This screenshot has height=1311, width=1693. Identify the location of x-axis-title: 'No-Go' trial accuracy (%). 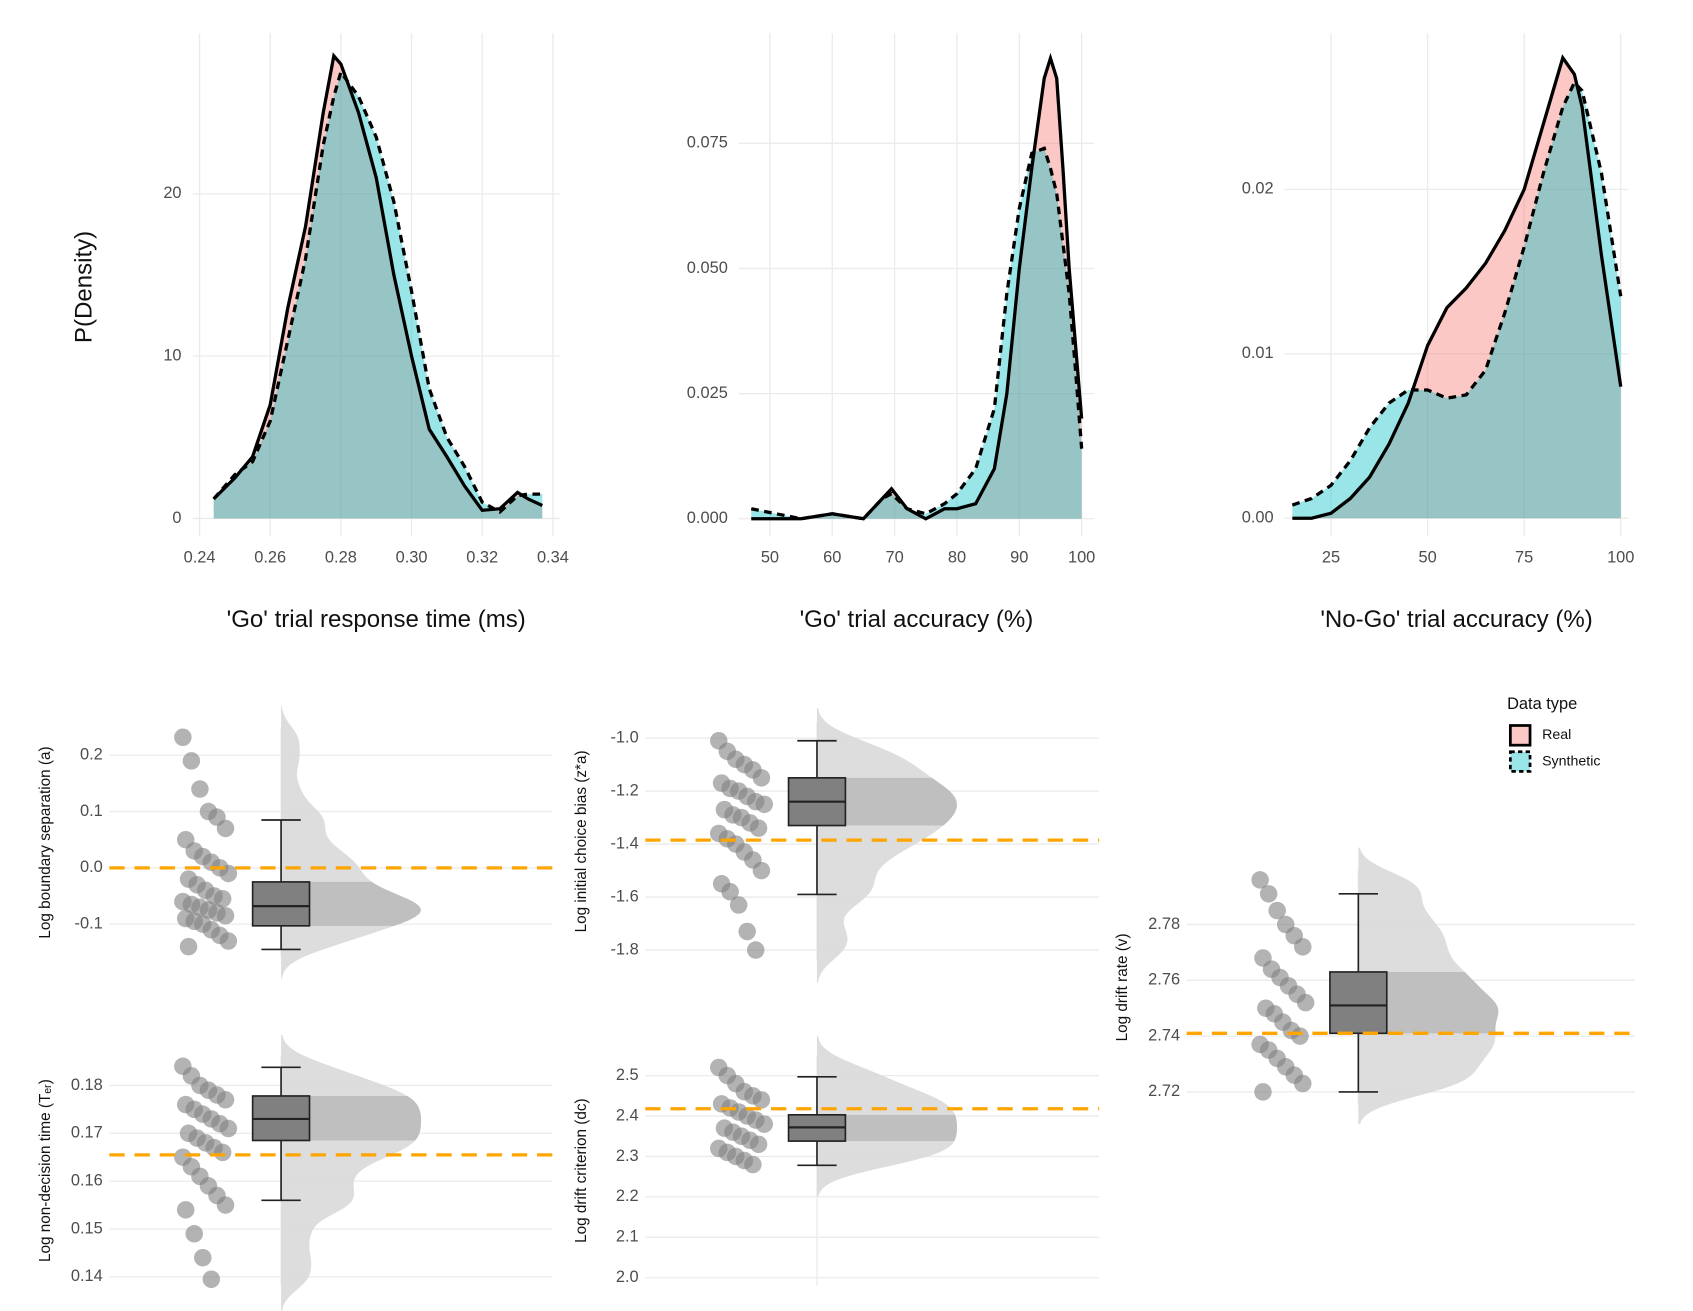
(1456, 619).